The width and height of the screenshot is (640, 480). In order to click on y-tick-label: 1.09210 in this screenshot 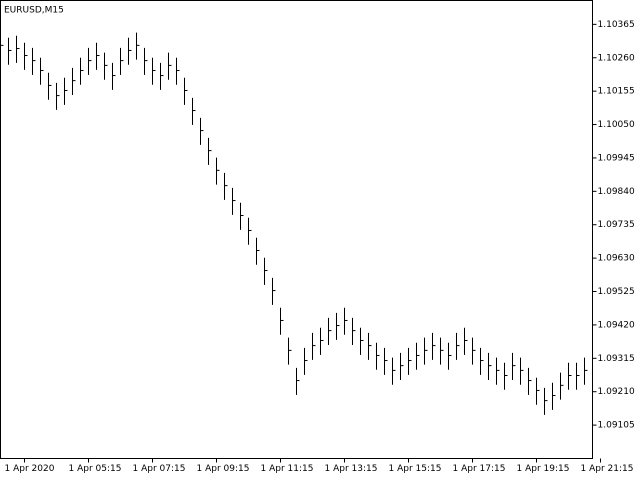, I will do `click(616, 392)`.